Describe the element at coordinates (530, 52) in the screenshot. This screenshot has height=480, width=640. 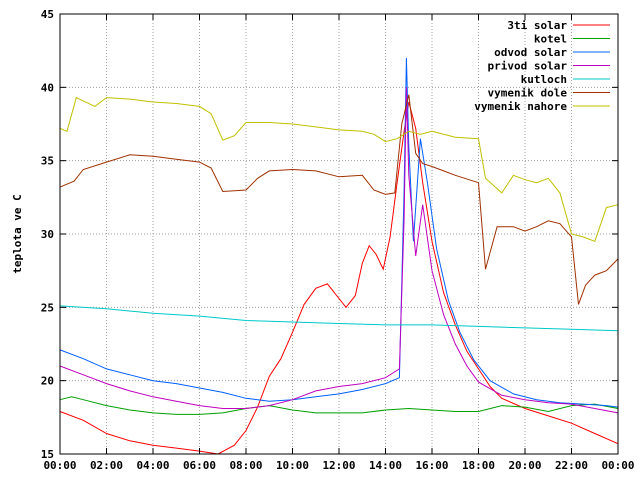
I see `legend-label: odvod solar` at that location.